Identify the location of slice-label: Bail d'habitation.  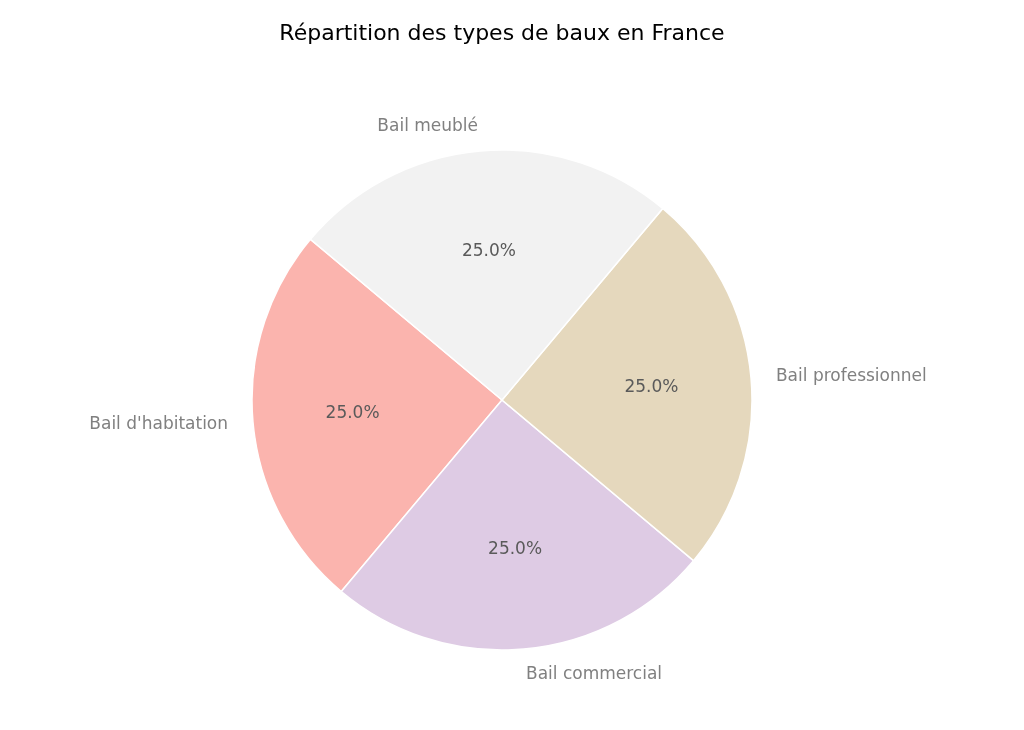
(159, 422).